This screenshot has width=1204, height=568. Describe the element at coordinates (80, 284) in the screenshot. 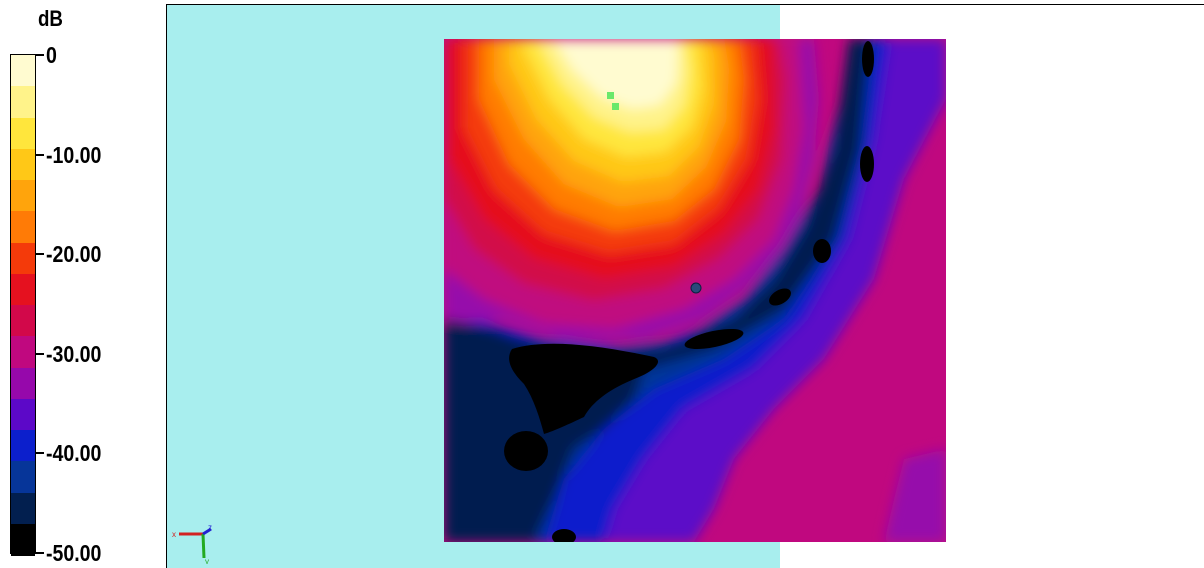

I see `colorbar-legend: dB 0 -10.00 -20.00 -30.00 -40.00 -50.00` at that location.